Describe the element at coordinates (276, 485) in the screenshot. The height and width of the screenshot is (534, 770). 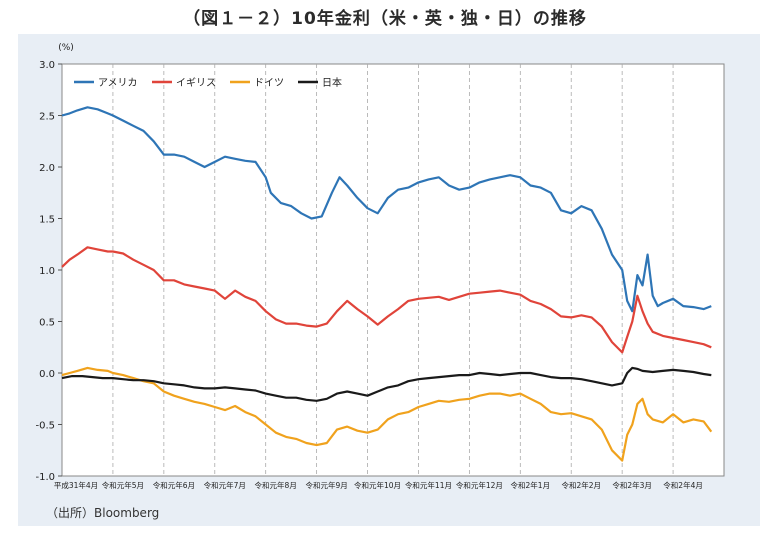
I see `x-tick-label: 令和元年8月` at that location.